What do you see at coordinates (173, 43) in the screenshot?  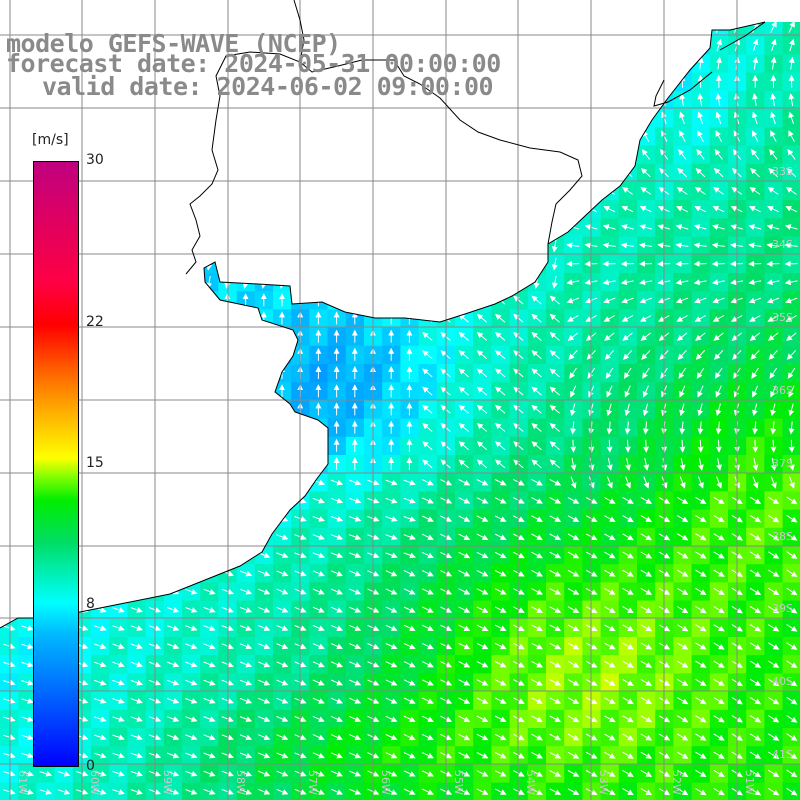 I see `model-title: modelo GEFS-WAVE (NCEP)` at bounding box center [173, 43].